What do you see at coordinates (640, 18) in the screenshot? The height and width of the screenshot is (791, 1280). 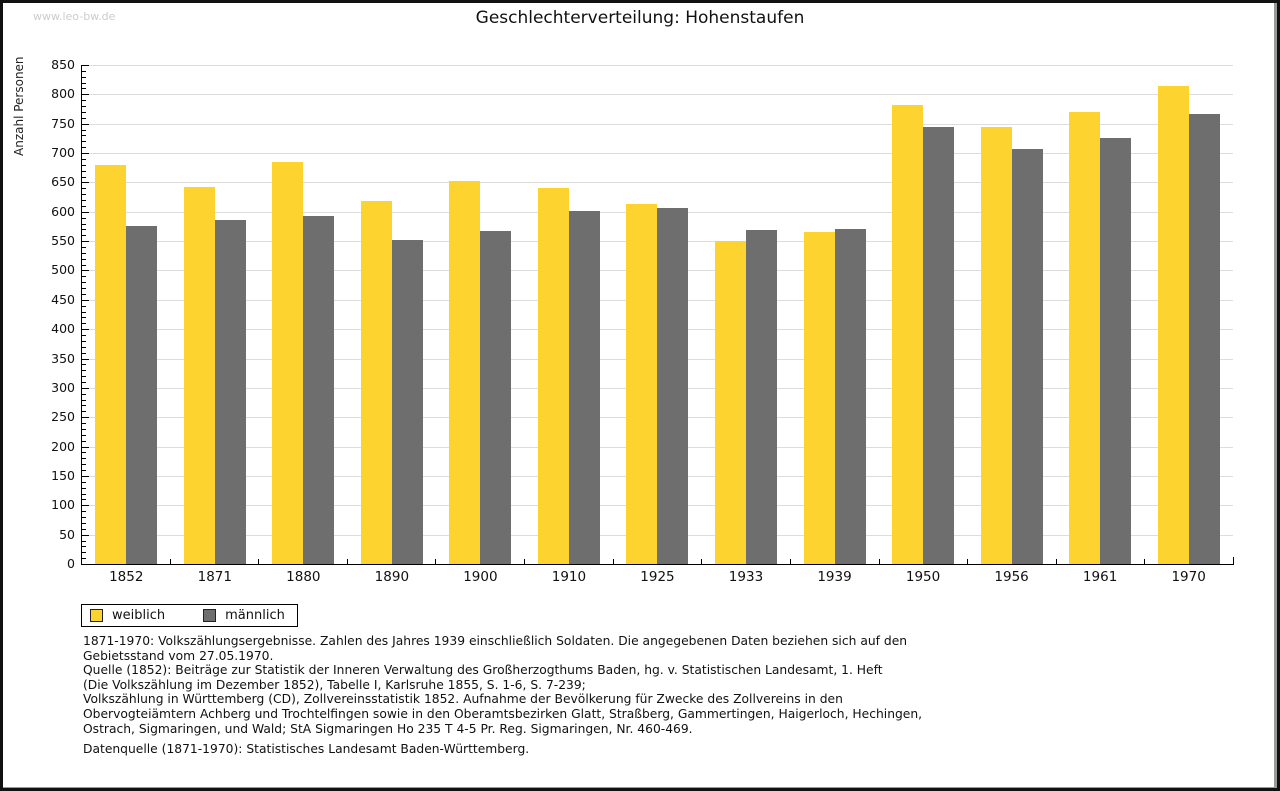 I see `chart-title: Geschlechterverteilung: Hohenstaufen` at bounding box center [640, 18].